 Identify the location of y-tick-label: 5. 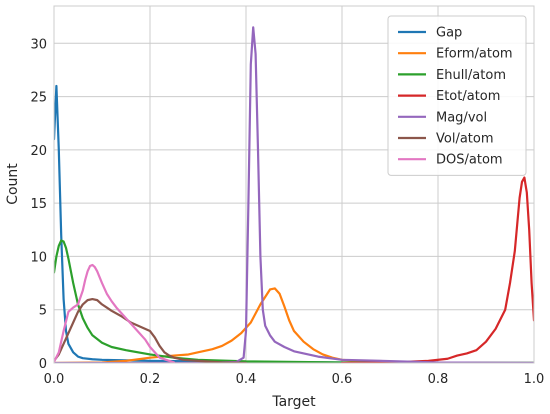
(43, 311).